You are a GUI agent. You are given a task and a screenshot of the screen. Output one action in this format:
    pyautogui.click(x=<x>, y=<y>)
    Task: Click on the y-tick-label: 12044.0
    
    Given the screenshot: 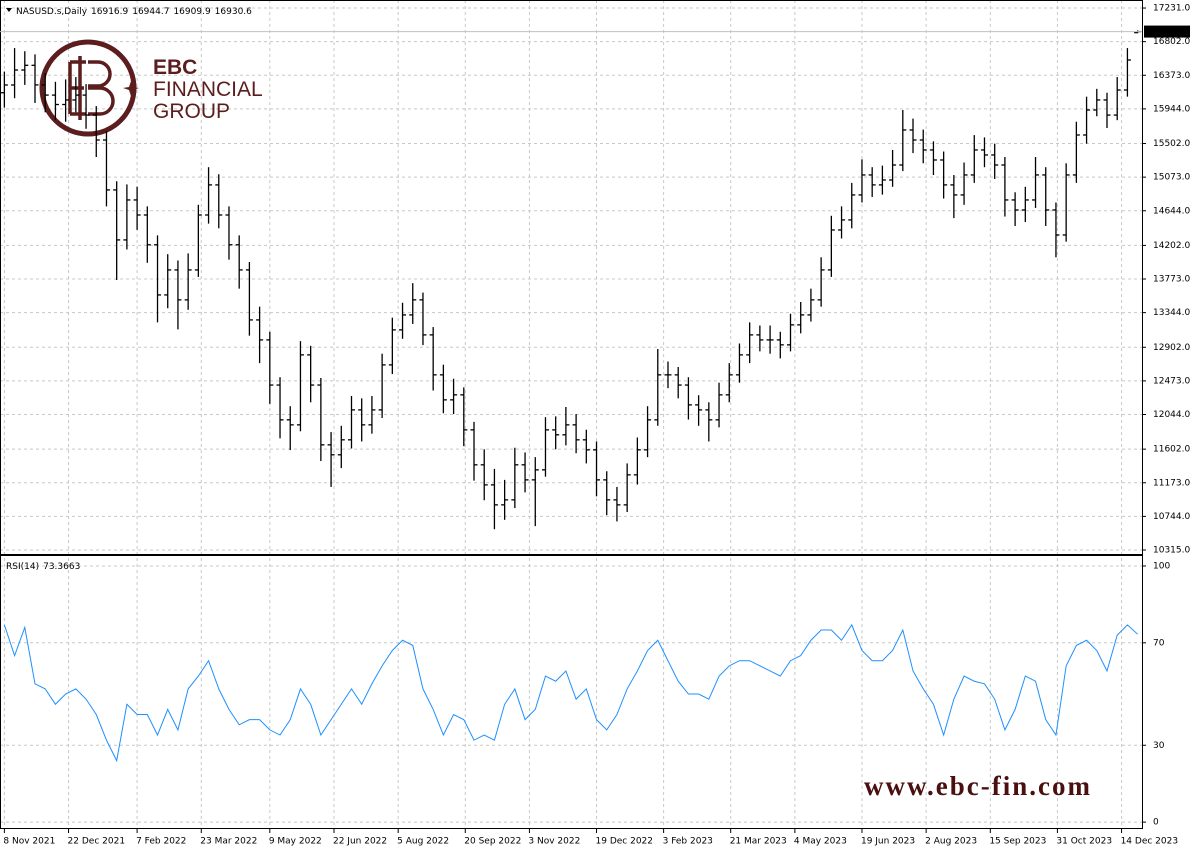 What is the action you would take?
    pyautogui.click(x=1171, y=415)
    